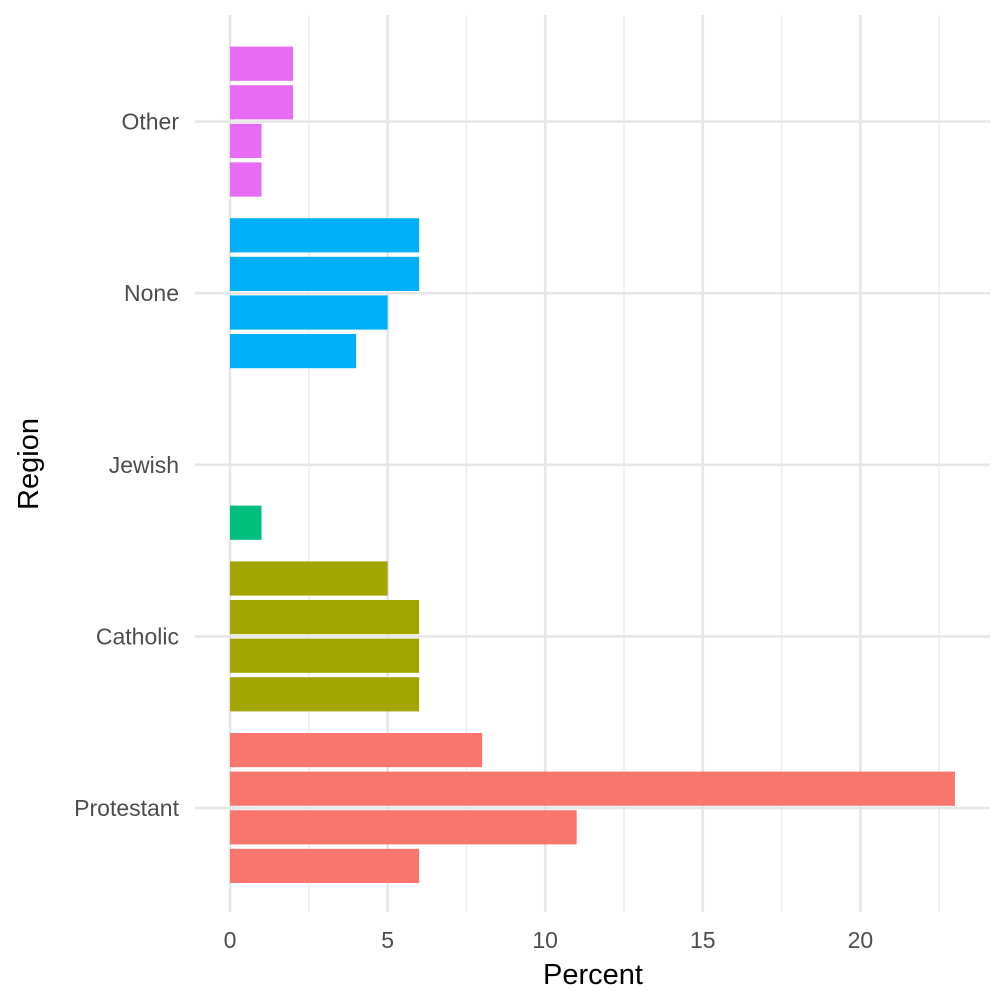 This screenshot has height=1008, width=1008. I want to click on x-tick-label: 15, so click(703, 940).